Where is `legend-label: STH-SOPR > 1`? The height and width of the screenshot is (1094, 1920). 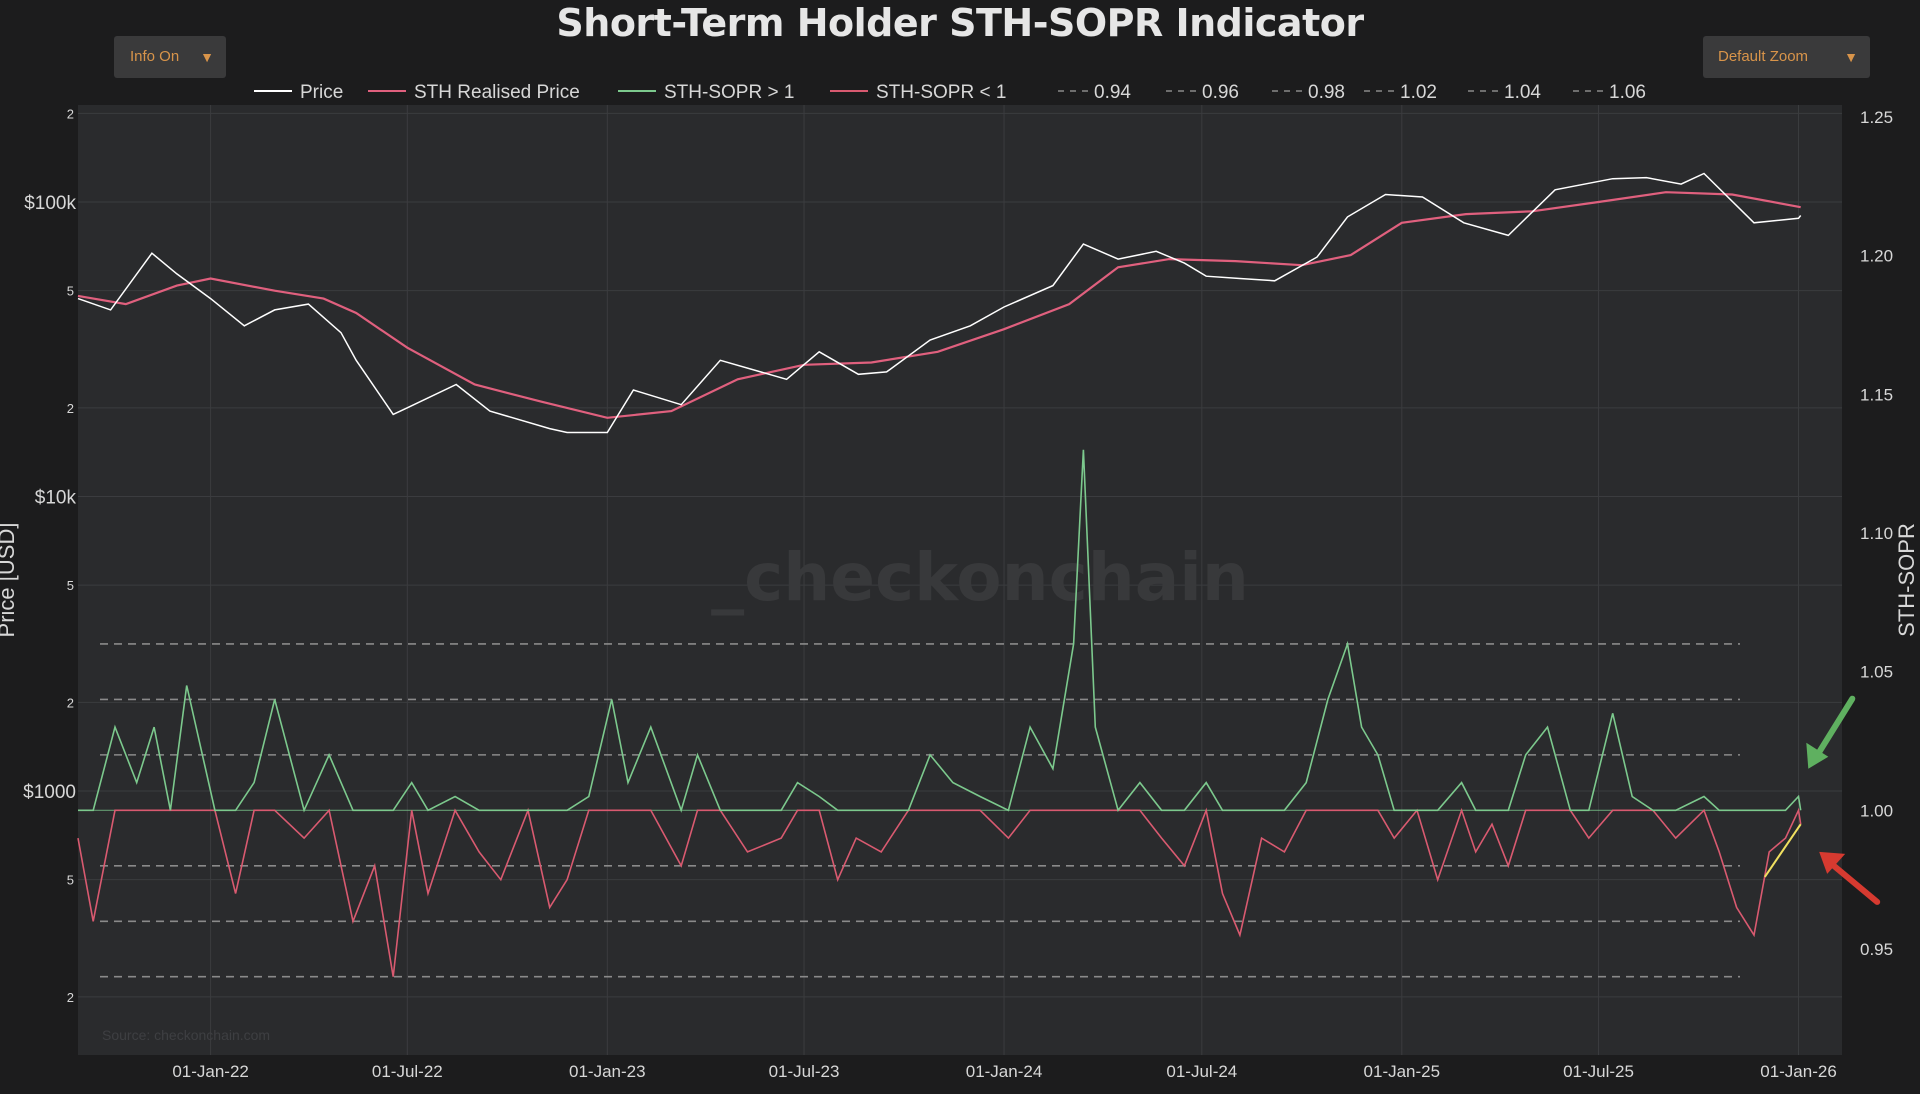 legend-label: STH-SOPR > 1 is located at coordinates (729, 92).